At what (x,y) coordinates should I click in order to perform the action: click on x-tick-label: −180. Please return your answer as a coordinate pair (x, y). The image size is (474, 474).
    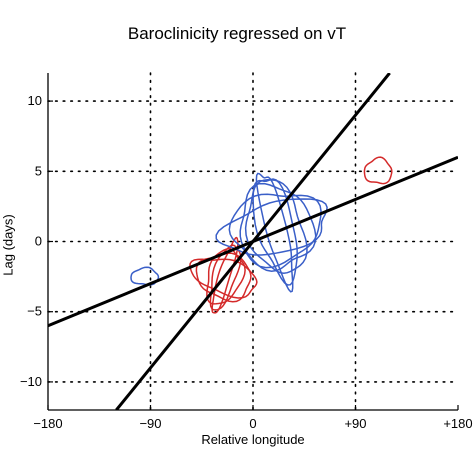
    Looking at the image, I should click on (47, 423).